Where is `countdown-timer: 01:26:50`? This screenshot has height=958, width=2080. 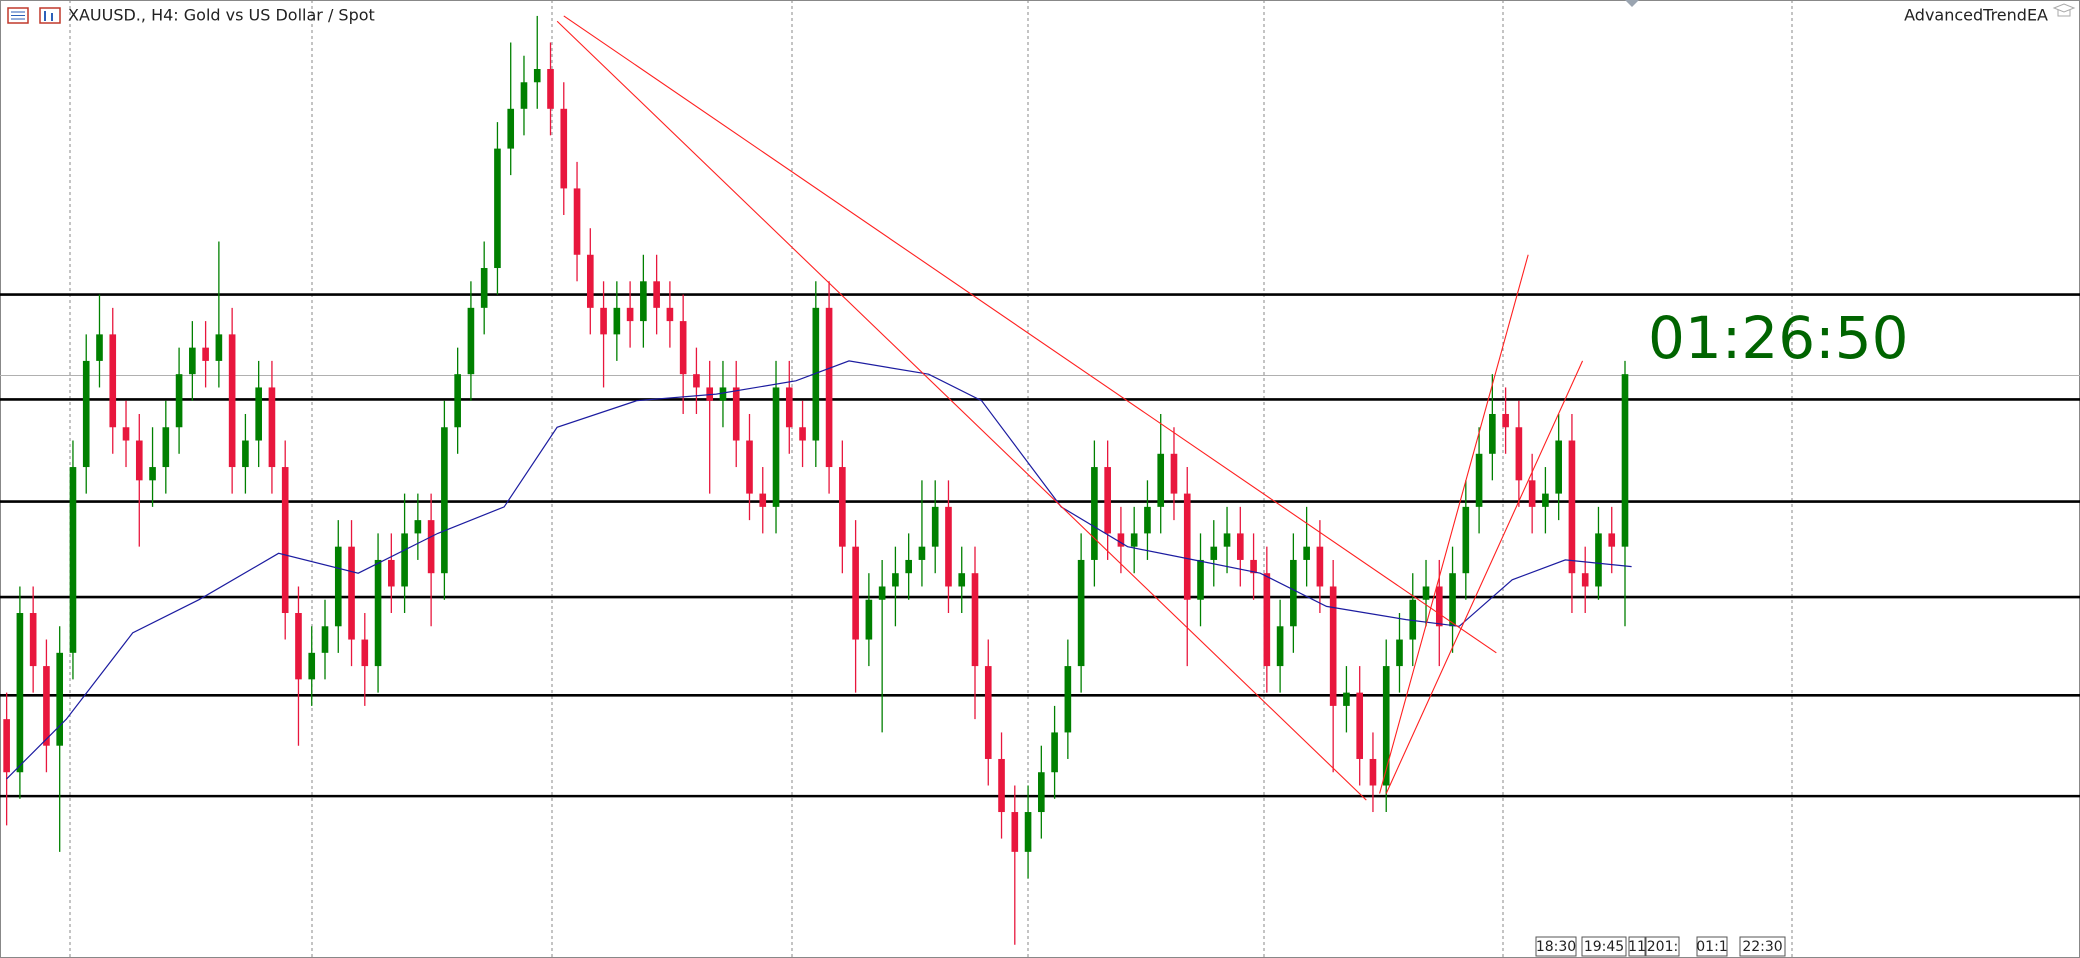 countdown-timer: 01:26:50 is located at coordinates (1778, 338).